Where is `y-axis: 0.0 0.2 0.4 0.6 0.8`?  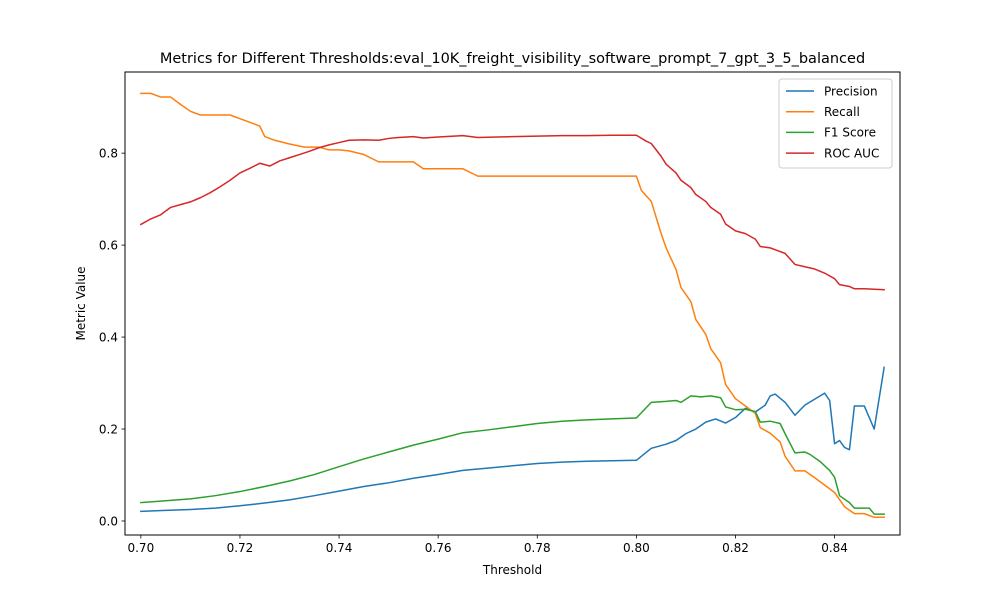
y-axis: 0.0 0.2 0.4 0.6 0.8 is located at coordinates (112, 337).